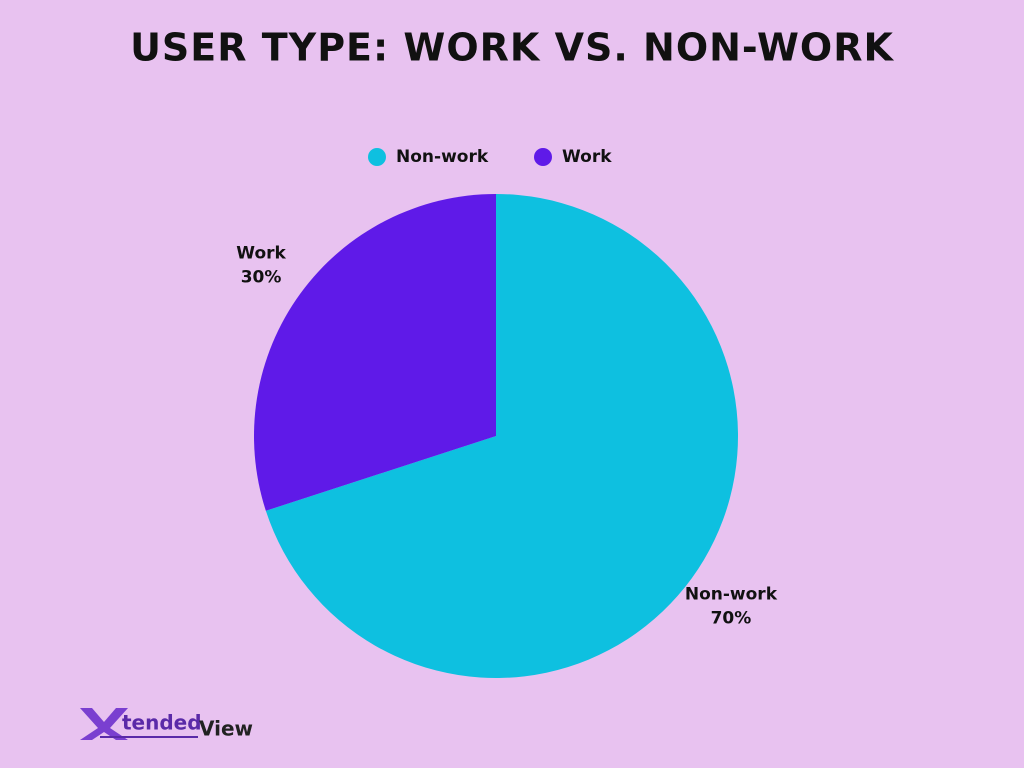  Describe the element at coordinates (104, 724) in the screenshot. I see `logo-mark-shape` at that location.